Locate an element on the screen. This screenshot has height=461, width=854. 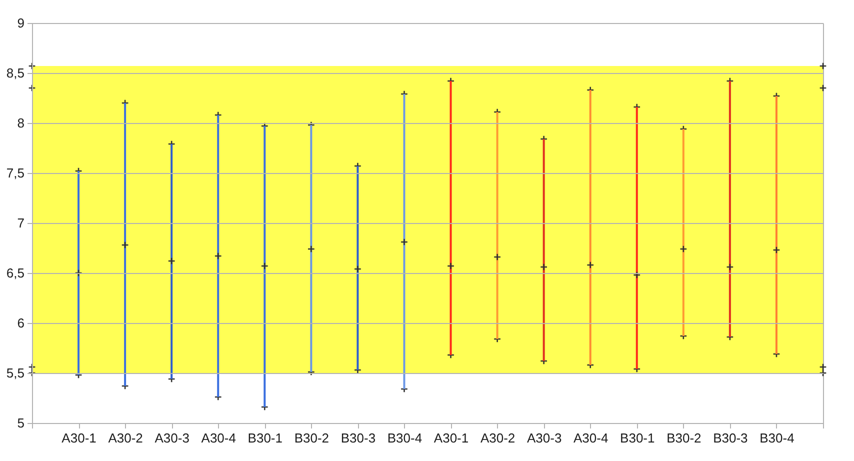
y-tick-label: 7 is located at coordinates (20, 223).